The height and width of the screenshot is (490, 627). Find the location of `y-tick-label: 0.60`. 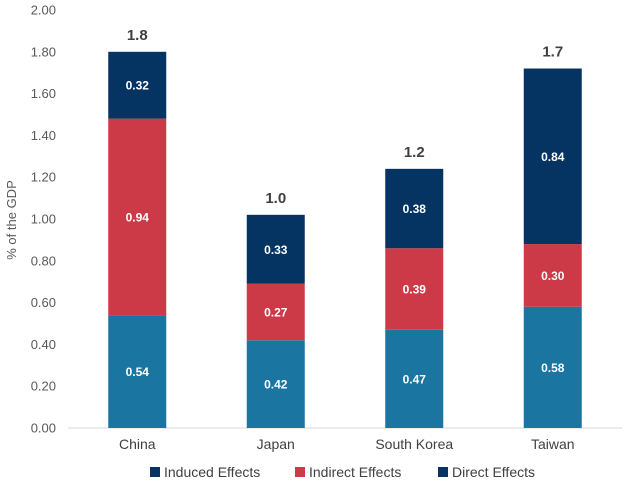

y-tick-label: 0.60 is located at coordinates (43, 302).